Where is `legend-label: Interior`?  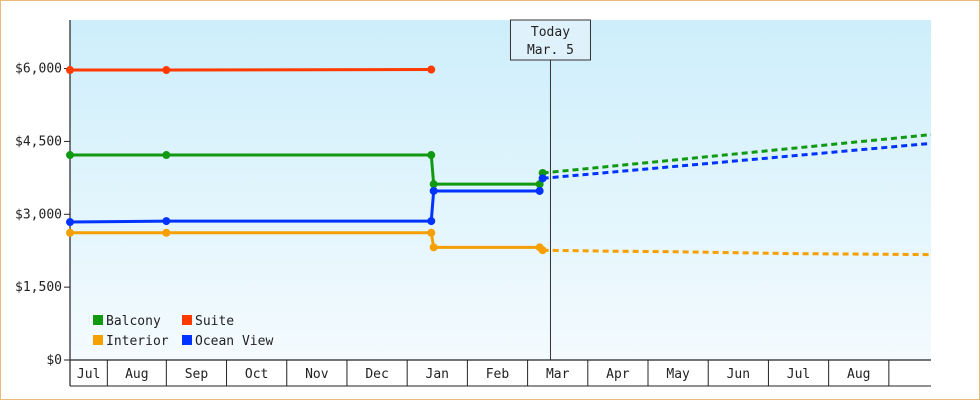 legend-label: Interior is located at coordinates (137, 341).